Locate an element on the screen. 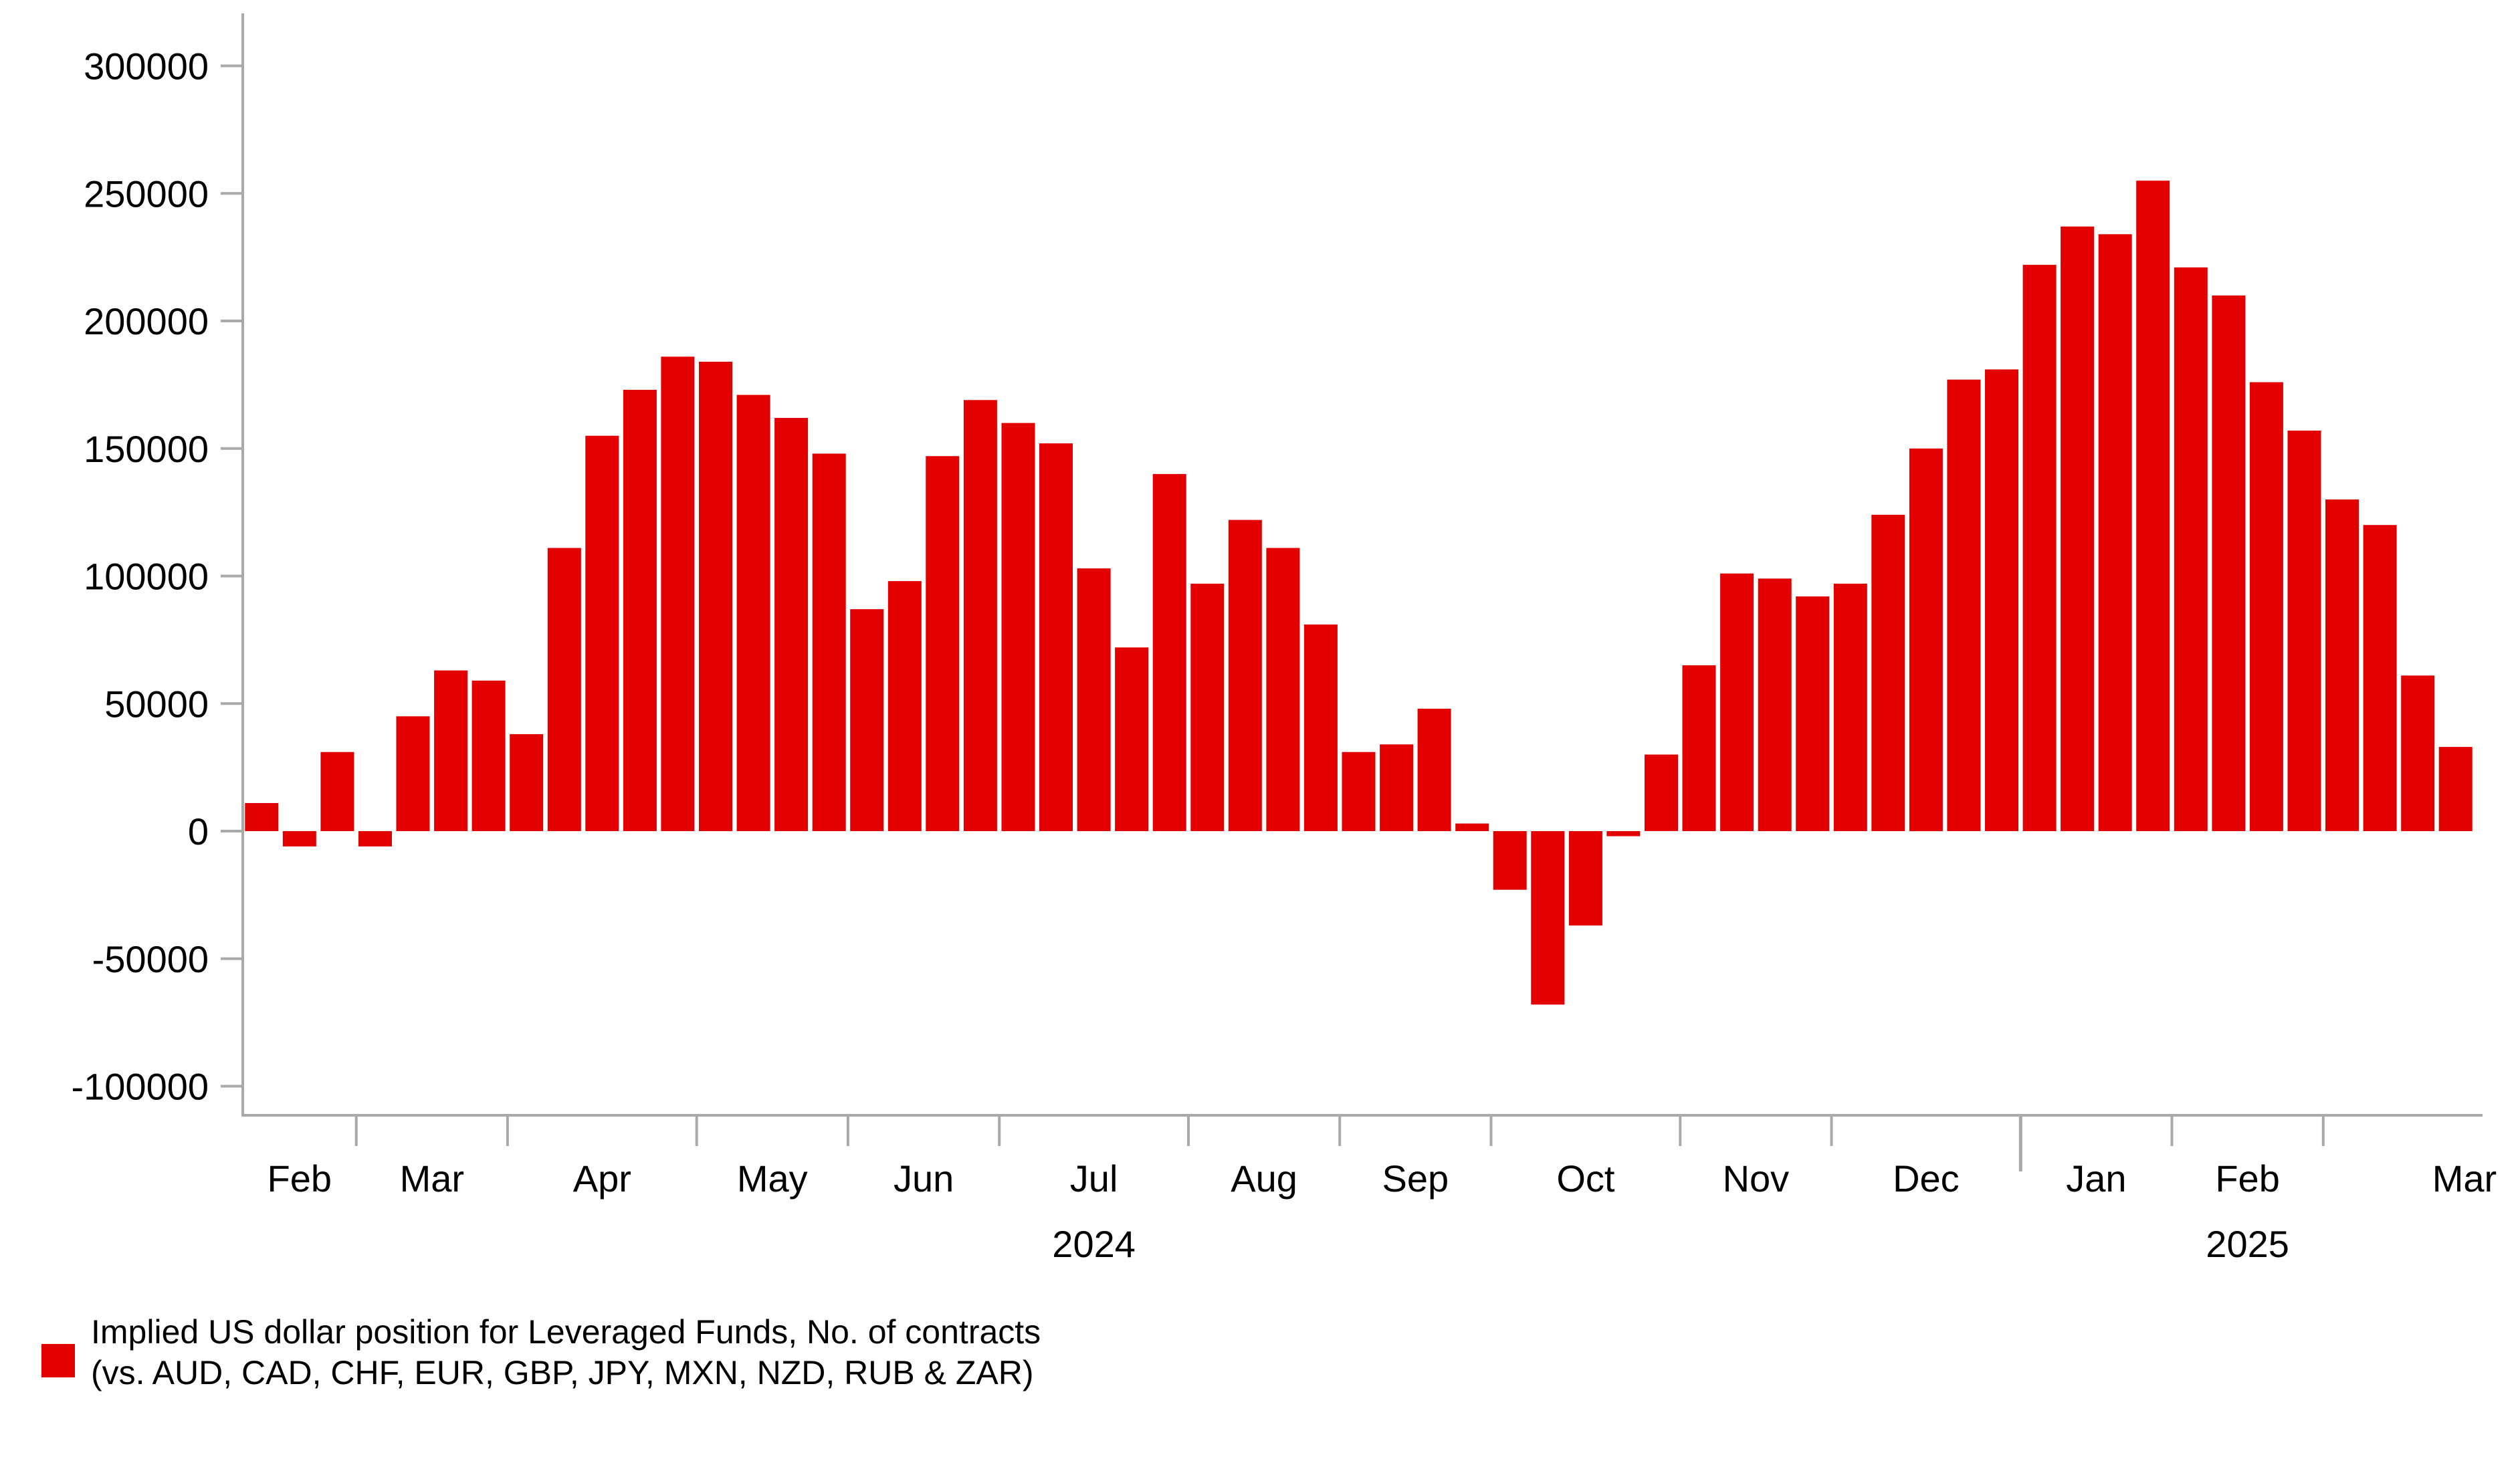  x-axis-month-label: Oct is located at coordinates (1585, 1178).